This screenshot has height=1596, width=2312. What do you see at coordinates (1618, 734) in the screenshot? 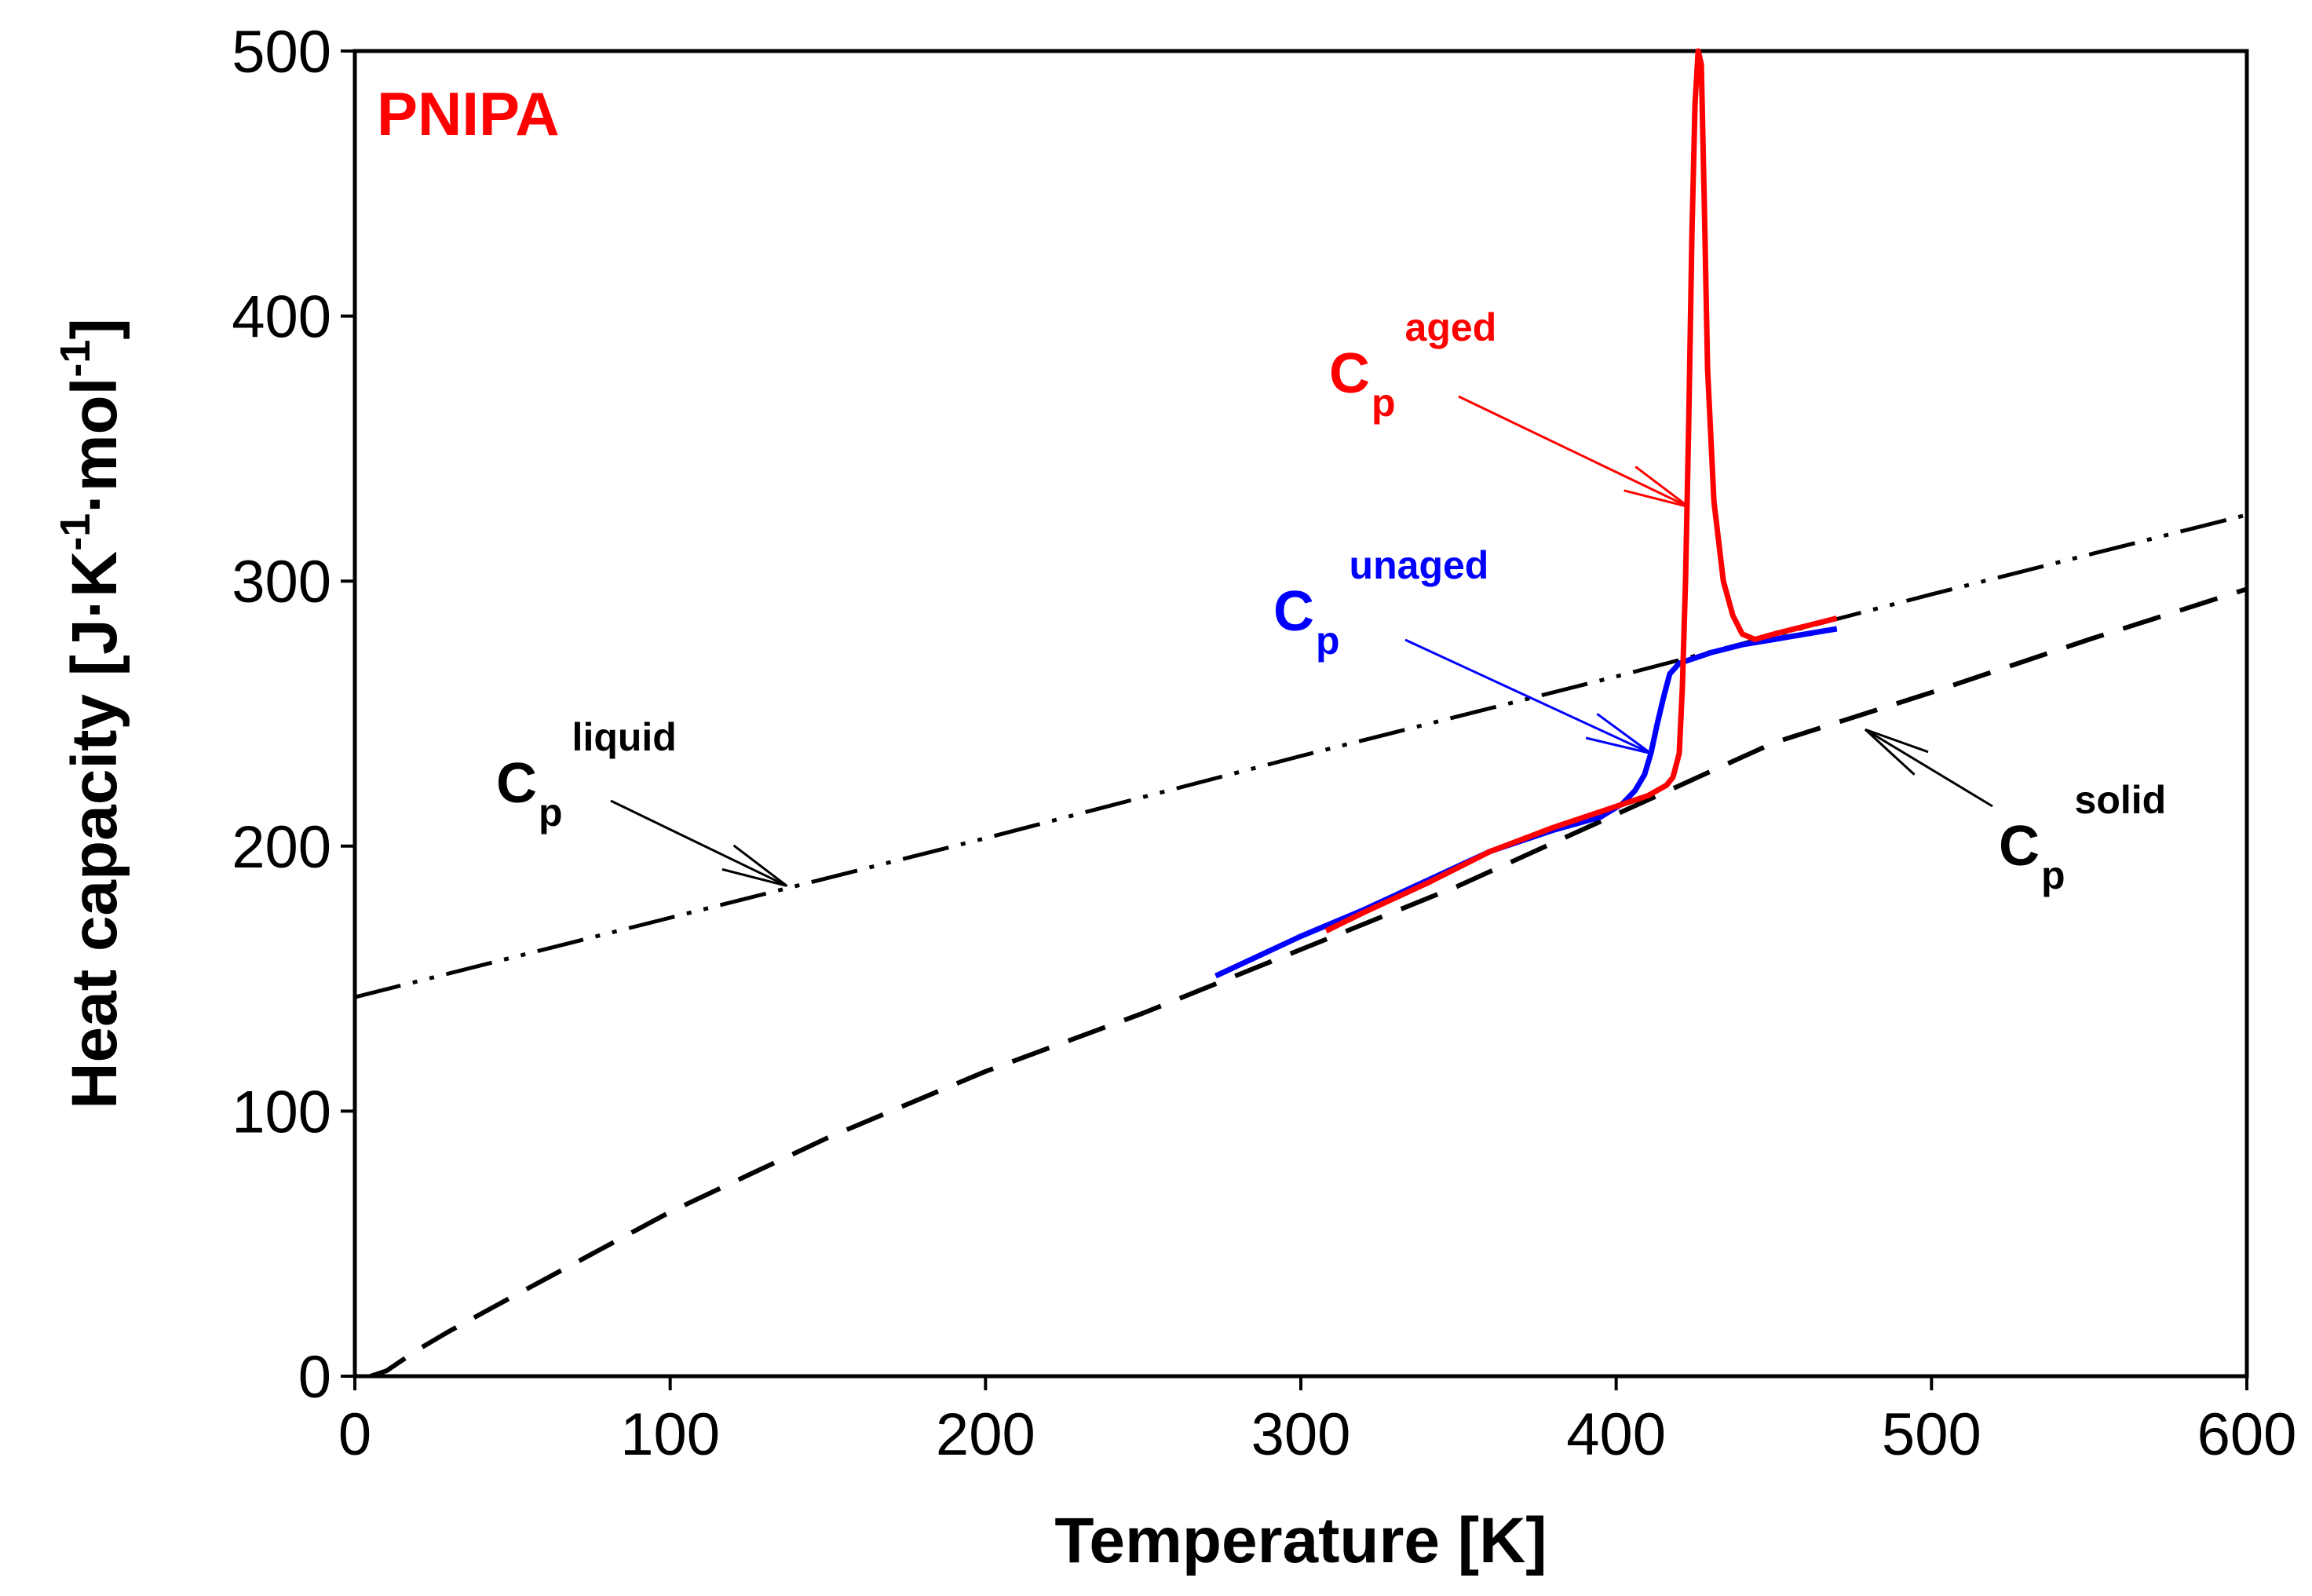
I see `arrowhead-unaged` at bounding box center [1618, 734].